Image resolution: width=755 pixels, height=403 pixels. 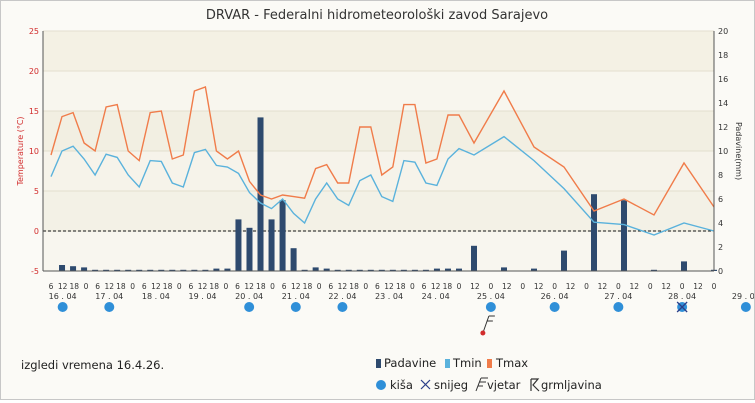 I want to click on y-right-tick-label: 8, so click(x=720, y=175).